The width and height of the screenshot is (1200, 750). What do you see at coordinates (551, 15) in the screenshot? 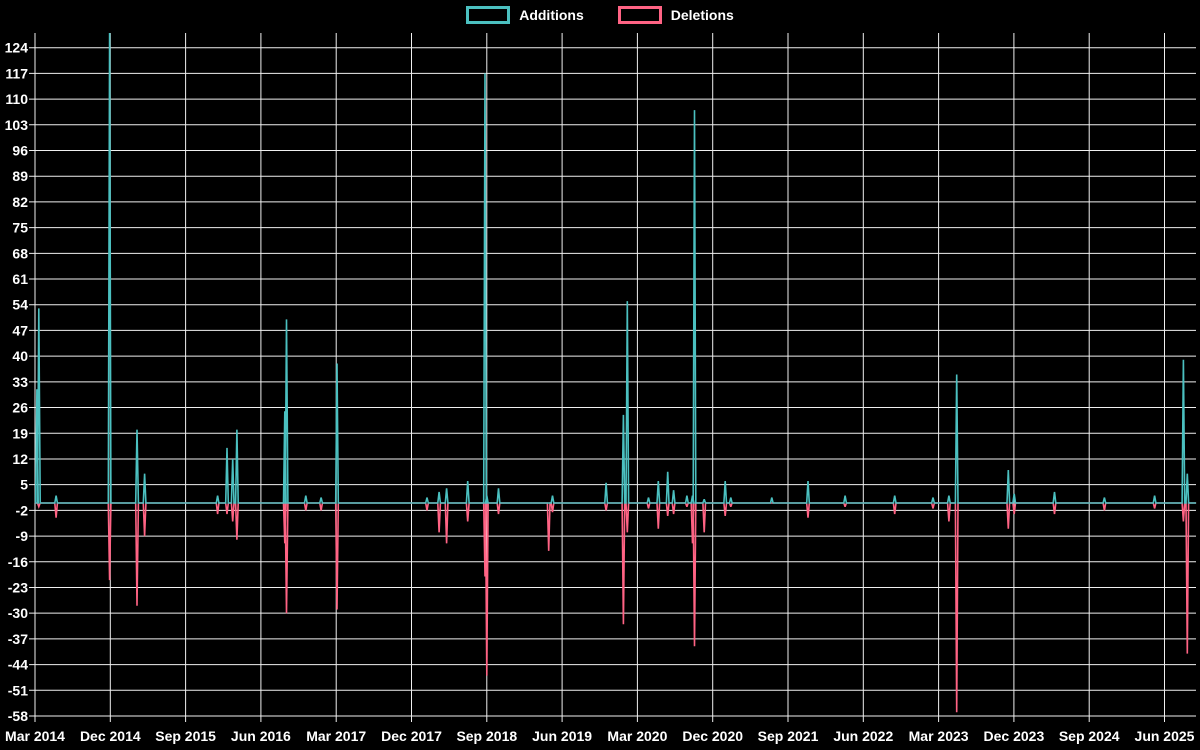
I see `additions-legend-label: Additions` at bounding box center [551, 15].